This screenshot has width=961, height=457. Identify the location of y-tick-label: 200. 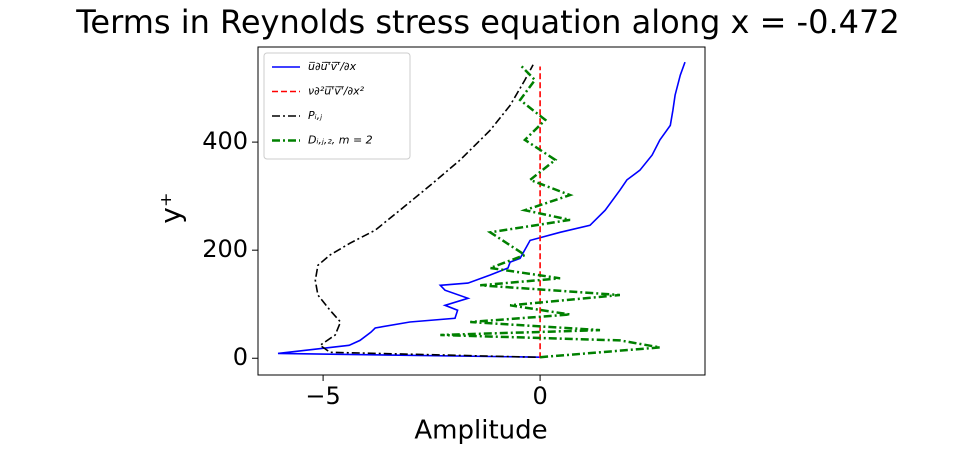
(225, 249).